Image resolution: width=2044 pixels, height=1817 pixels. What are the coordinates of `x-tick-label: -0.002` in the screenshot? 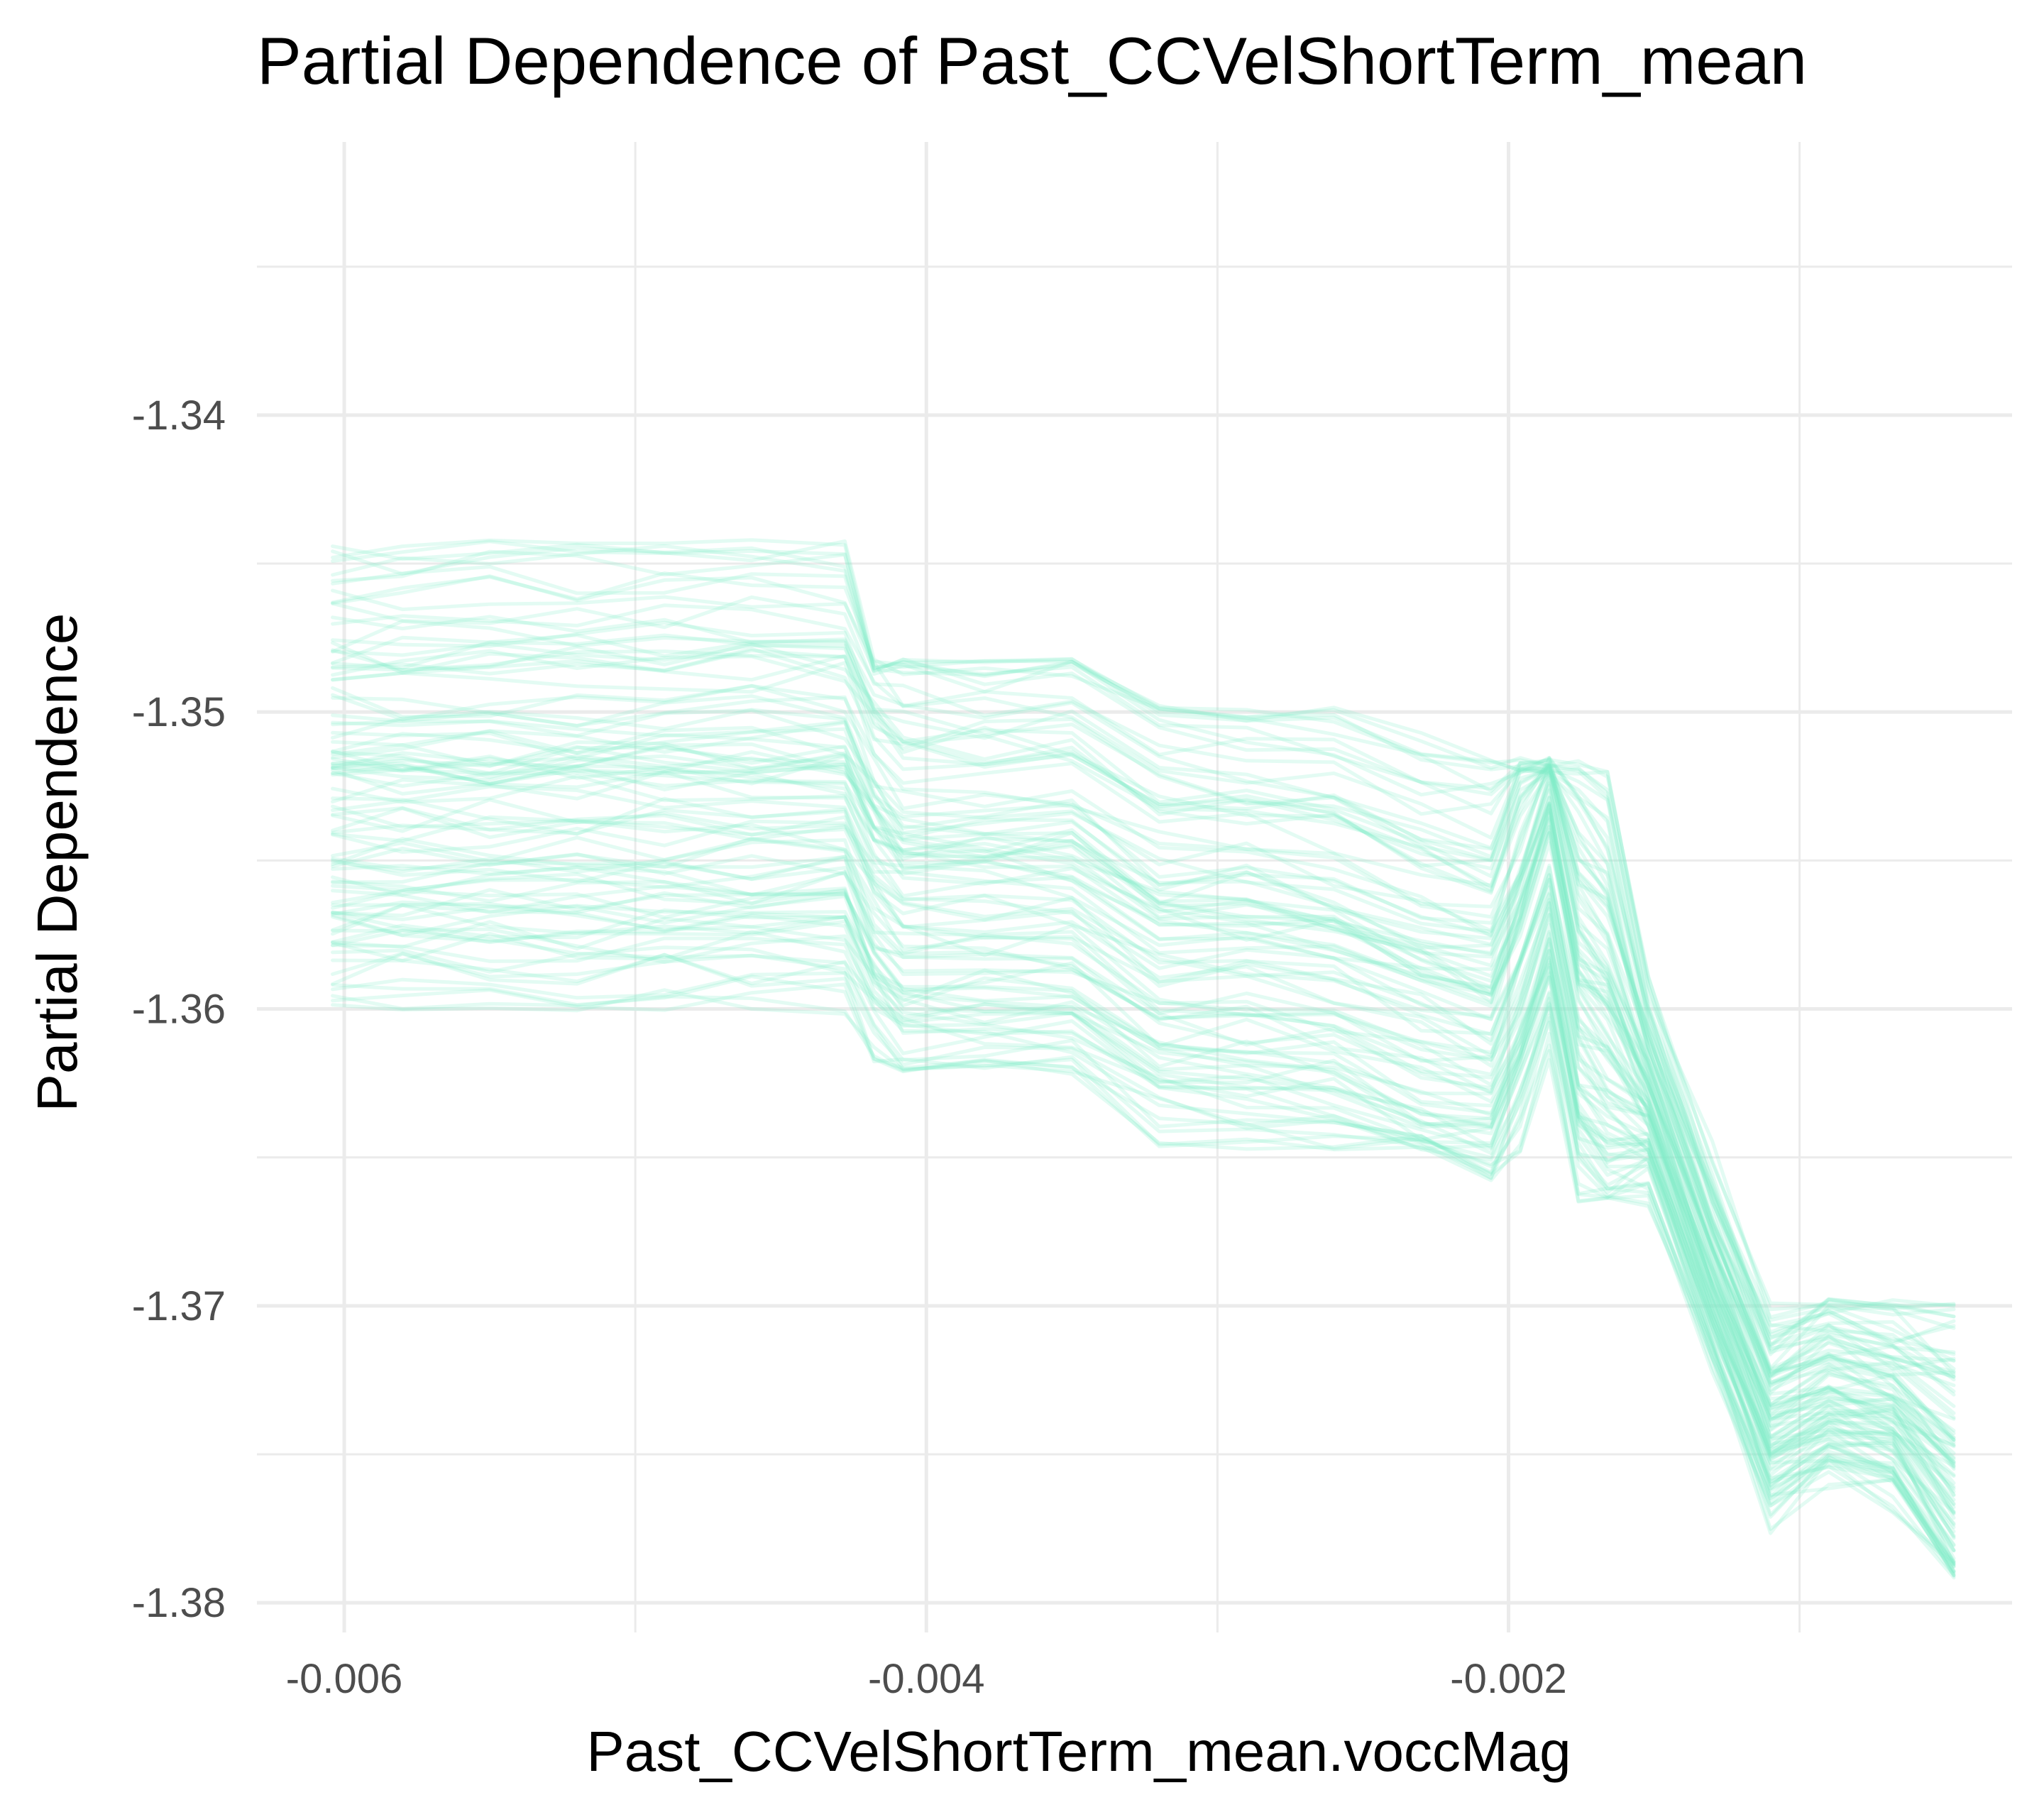 It's located at (1508, 1679).